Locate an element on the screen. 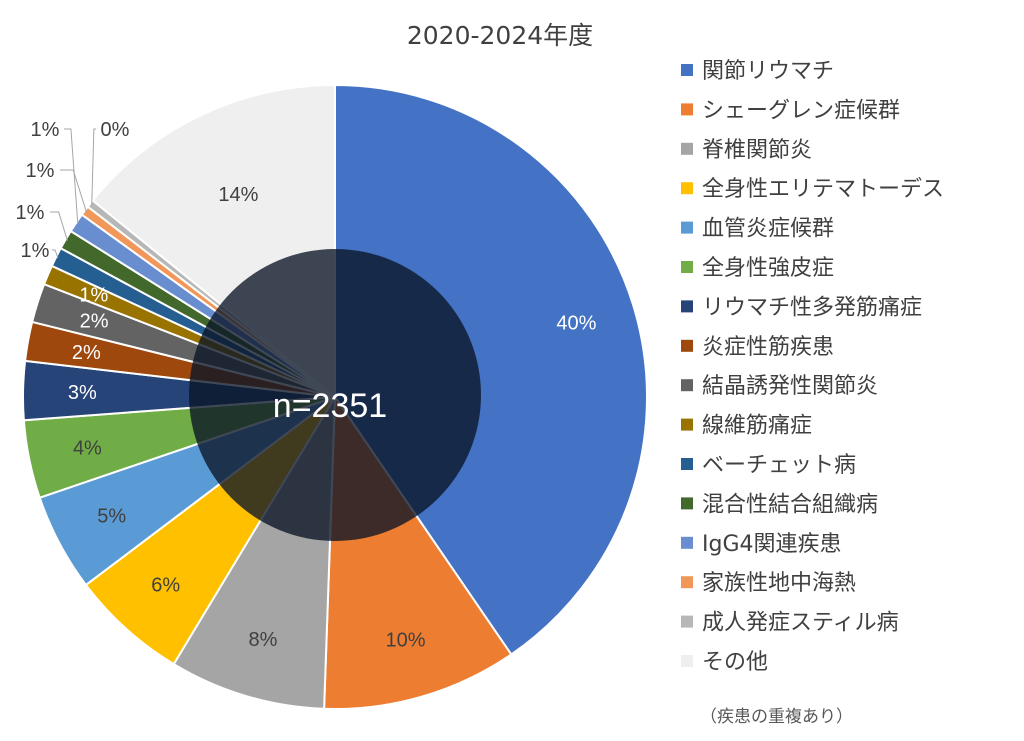 This screenshot has width=1024, height=741. center-total-label: n=2351 is located at coordinates (330, 406).